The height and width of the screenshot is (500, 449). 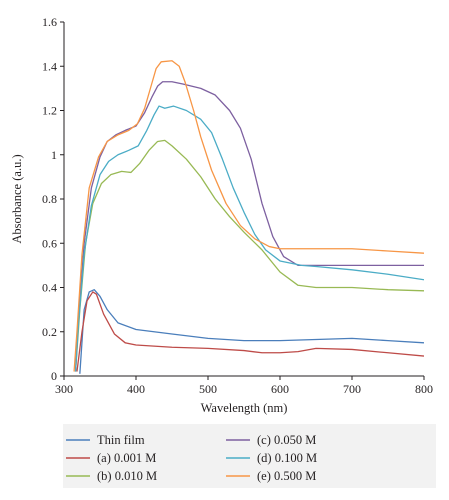 I want to click on x-tick-label: 800, so click(x=424, y=389).